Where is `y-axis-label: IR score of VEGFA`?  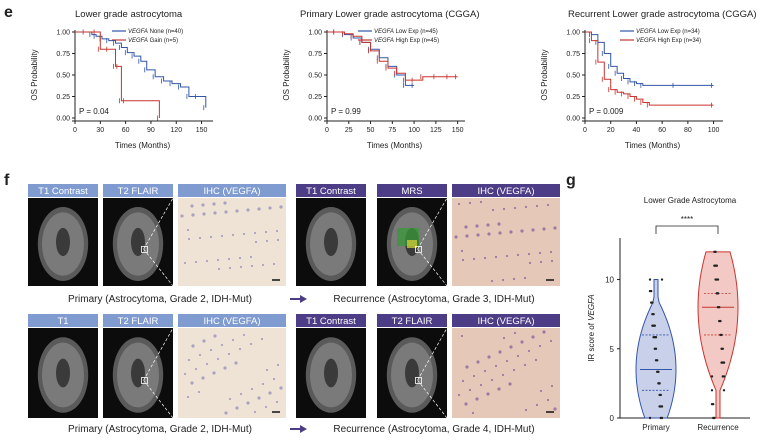
y-axis-label: IR score of VEGFA is located at coordinates (591, 327).